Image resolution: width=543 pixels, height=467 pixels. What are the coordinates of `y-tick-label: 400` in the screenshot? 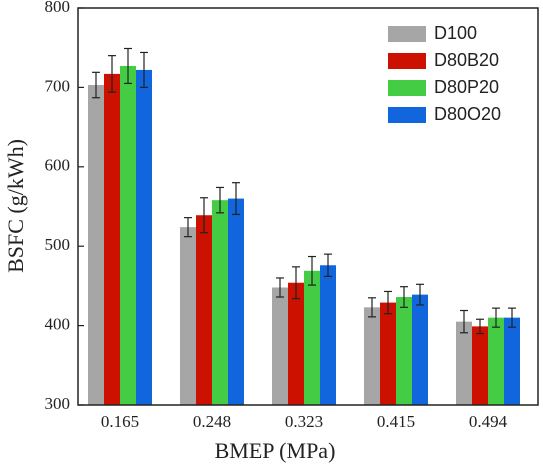 It's located at (58, 324).